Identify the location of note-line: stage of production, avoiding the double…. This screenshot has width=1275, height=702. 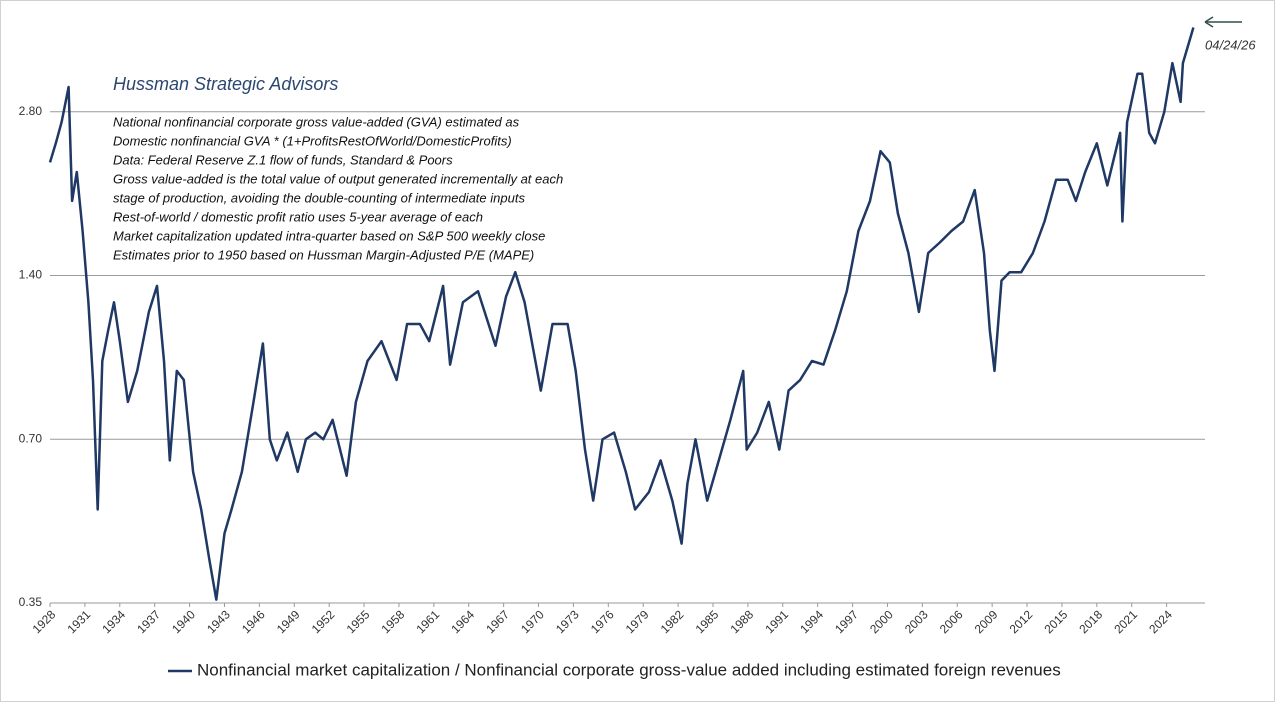
(319, 197).